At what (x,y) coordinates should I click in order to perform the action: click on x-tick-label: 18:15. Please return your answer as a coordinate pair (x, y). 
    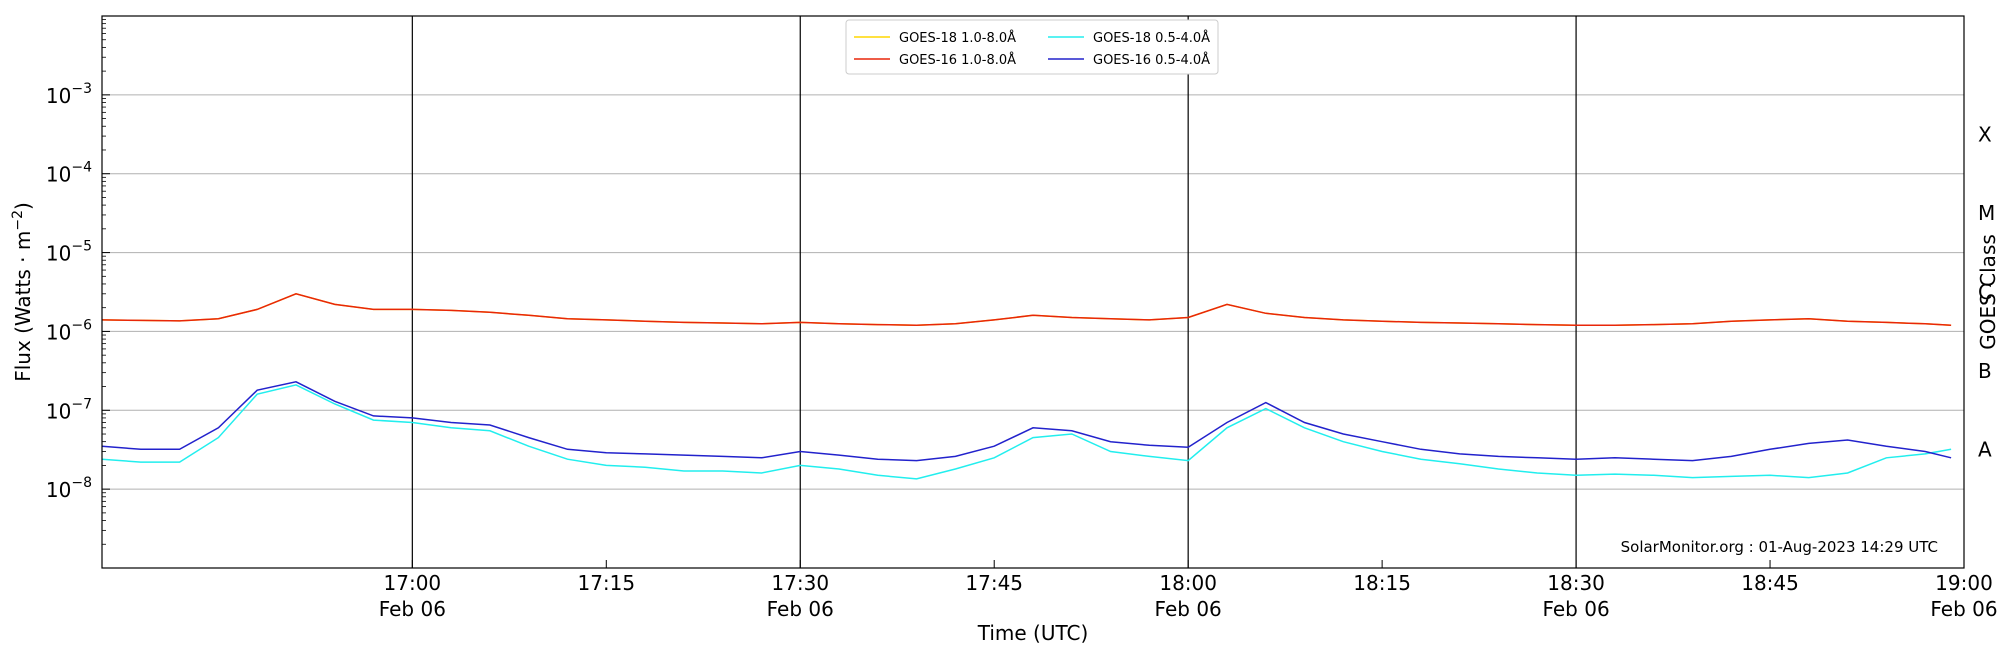
    Looking at the image, I should click on (1382, 583).